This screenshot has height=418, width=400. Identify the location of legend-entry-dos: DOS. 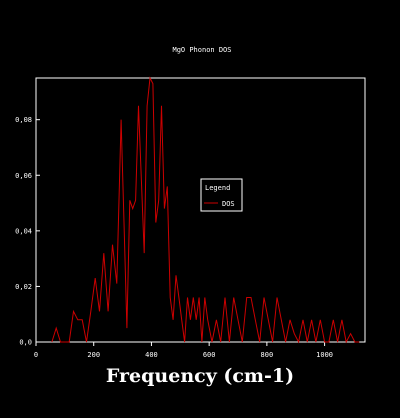
(228, 204).